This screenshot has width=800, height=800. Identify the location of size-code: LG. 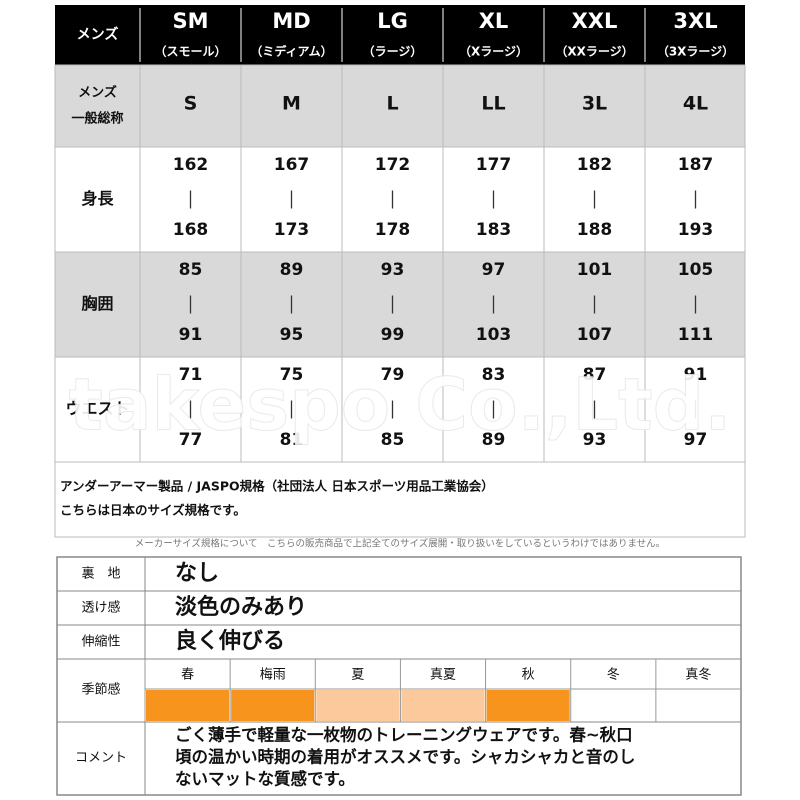
(392, 21).